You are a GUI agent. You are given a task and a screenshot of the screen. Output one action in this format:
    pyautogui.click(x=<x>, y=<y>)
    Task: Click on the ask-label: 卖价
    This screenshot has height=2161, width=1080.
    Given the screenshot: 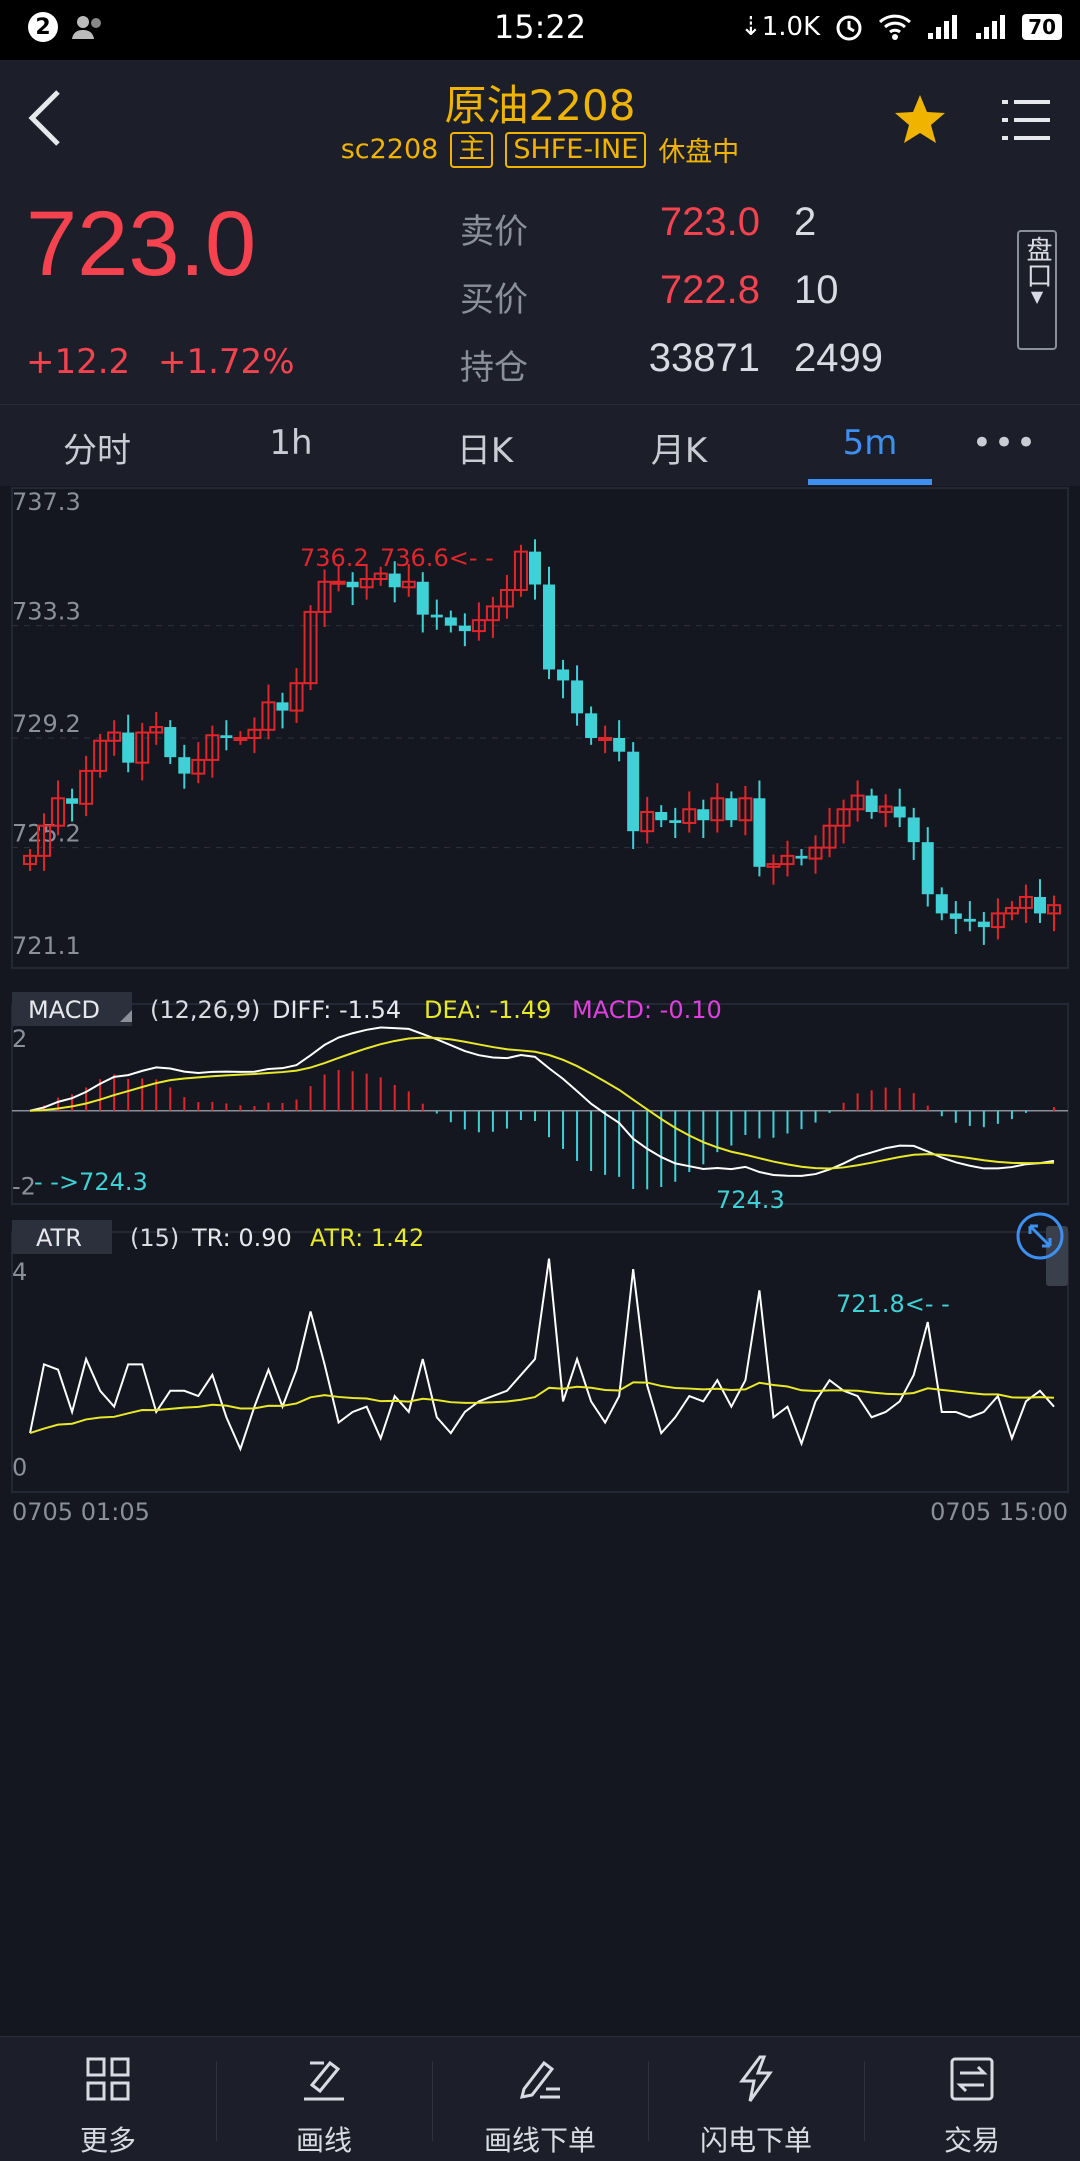 What is the action you would take?
    pyautogui.click(x=494, y=232)
    